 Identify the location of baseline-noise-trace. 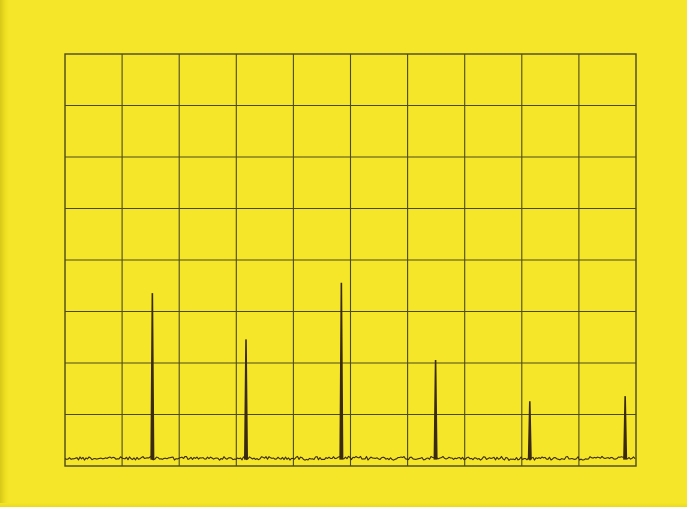
(350, 458).